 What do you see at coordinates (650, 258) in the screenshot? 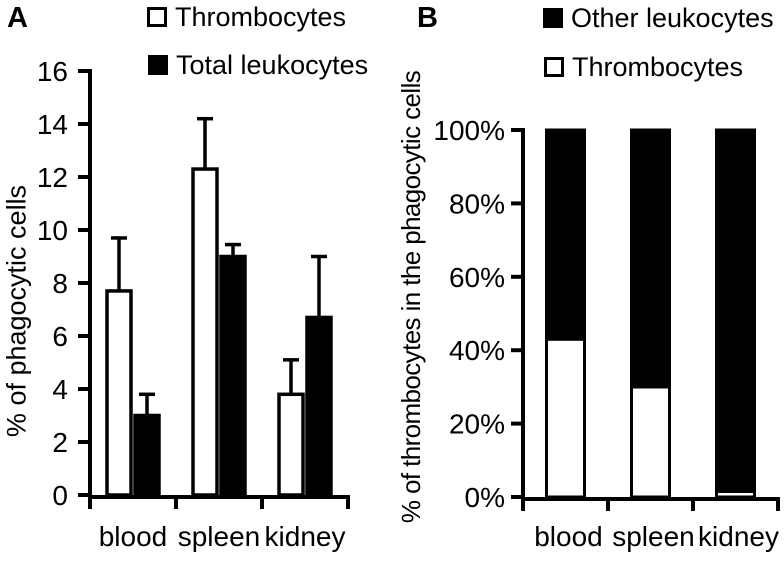
I see `segment-other-leukocytes-spleen` at bounding box center [650, 258].